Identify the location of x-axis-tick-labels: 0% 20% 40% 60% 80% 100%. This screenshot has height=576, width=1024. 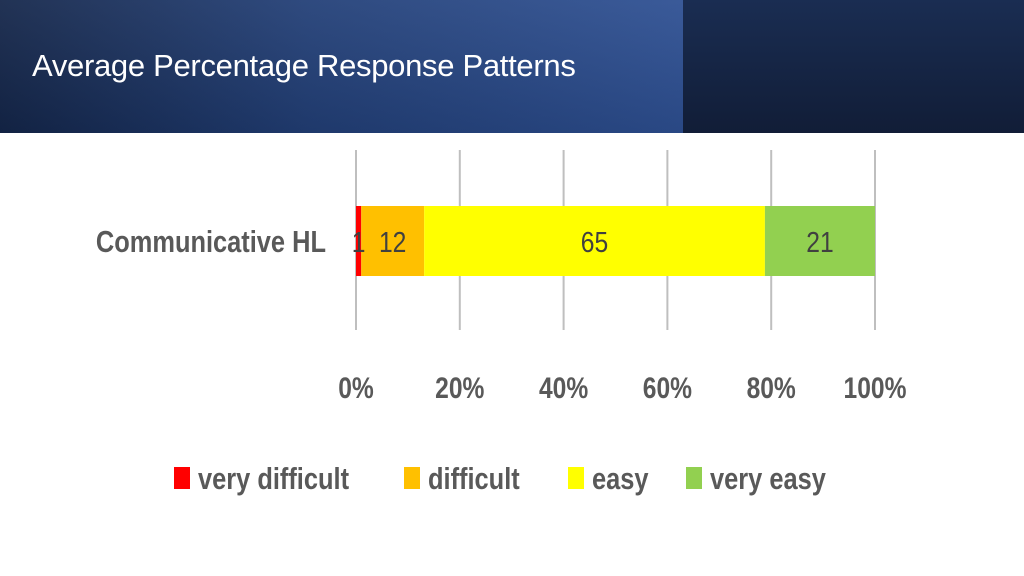
(622, 388).